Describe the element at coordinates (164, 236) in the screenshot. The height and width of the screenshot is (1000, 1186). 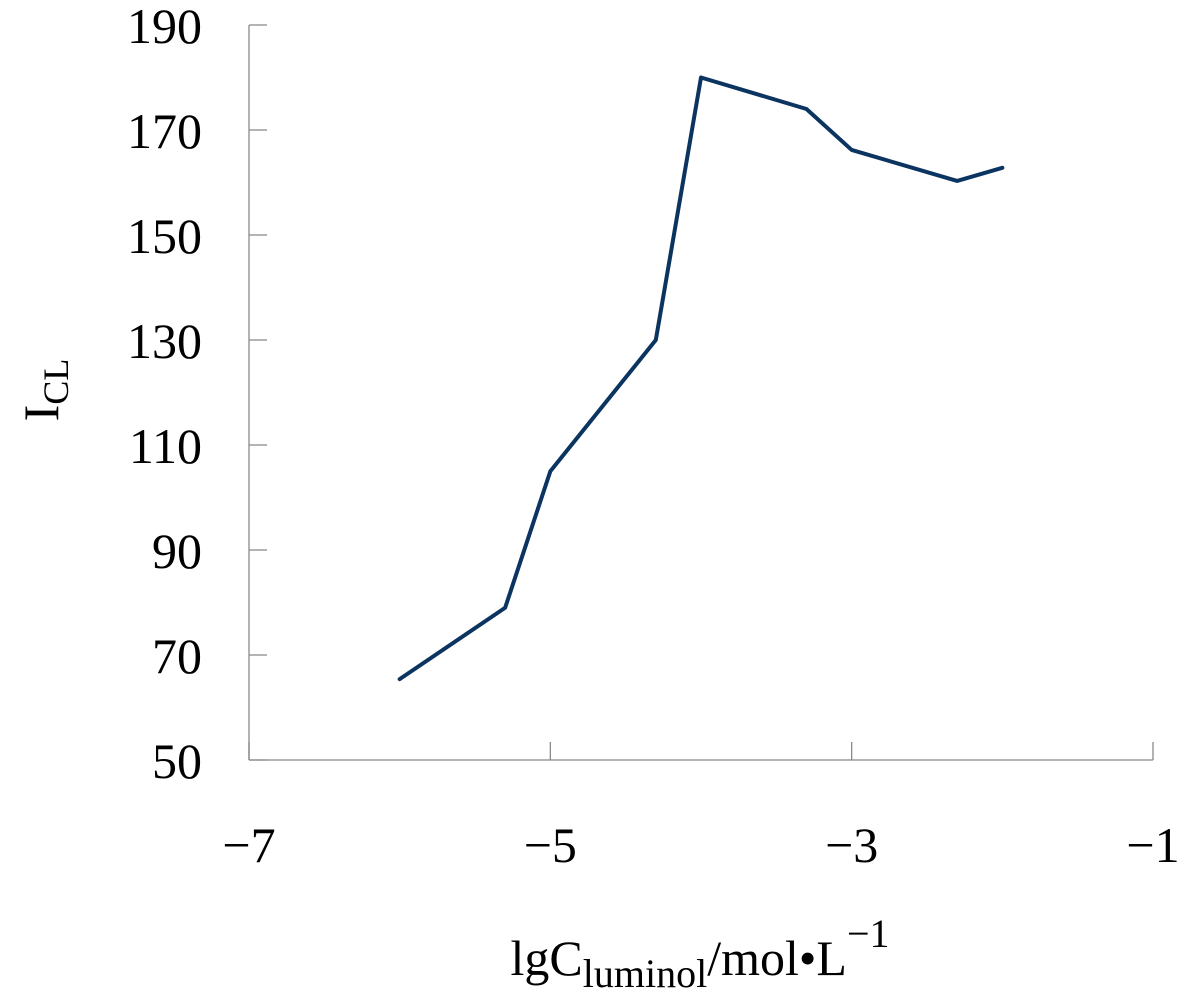
I see `y-tick-label: 150` at that location.